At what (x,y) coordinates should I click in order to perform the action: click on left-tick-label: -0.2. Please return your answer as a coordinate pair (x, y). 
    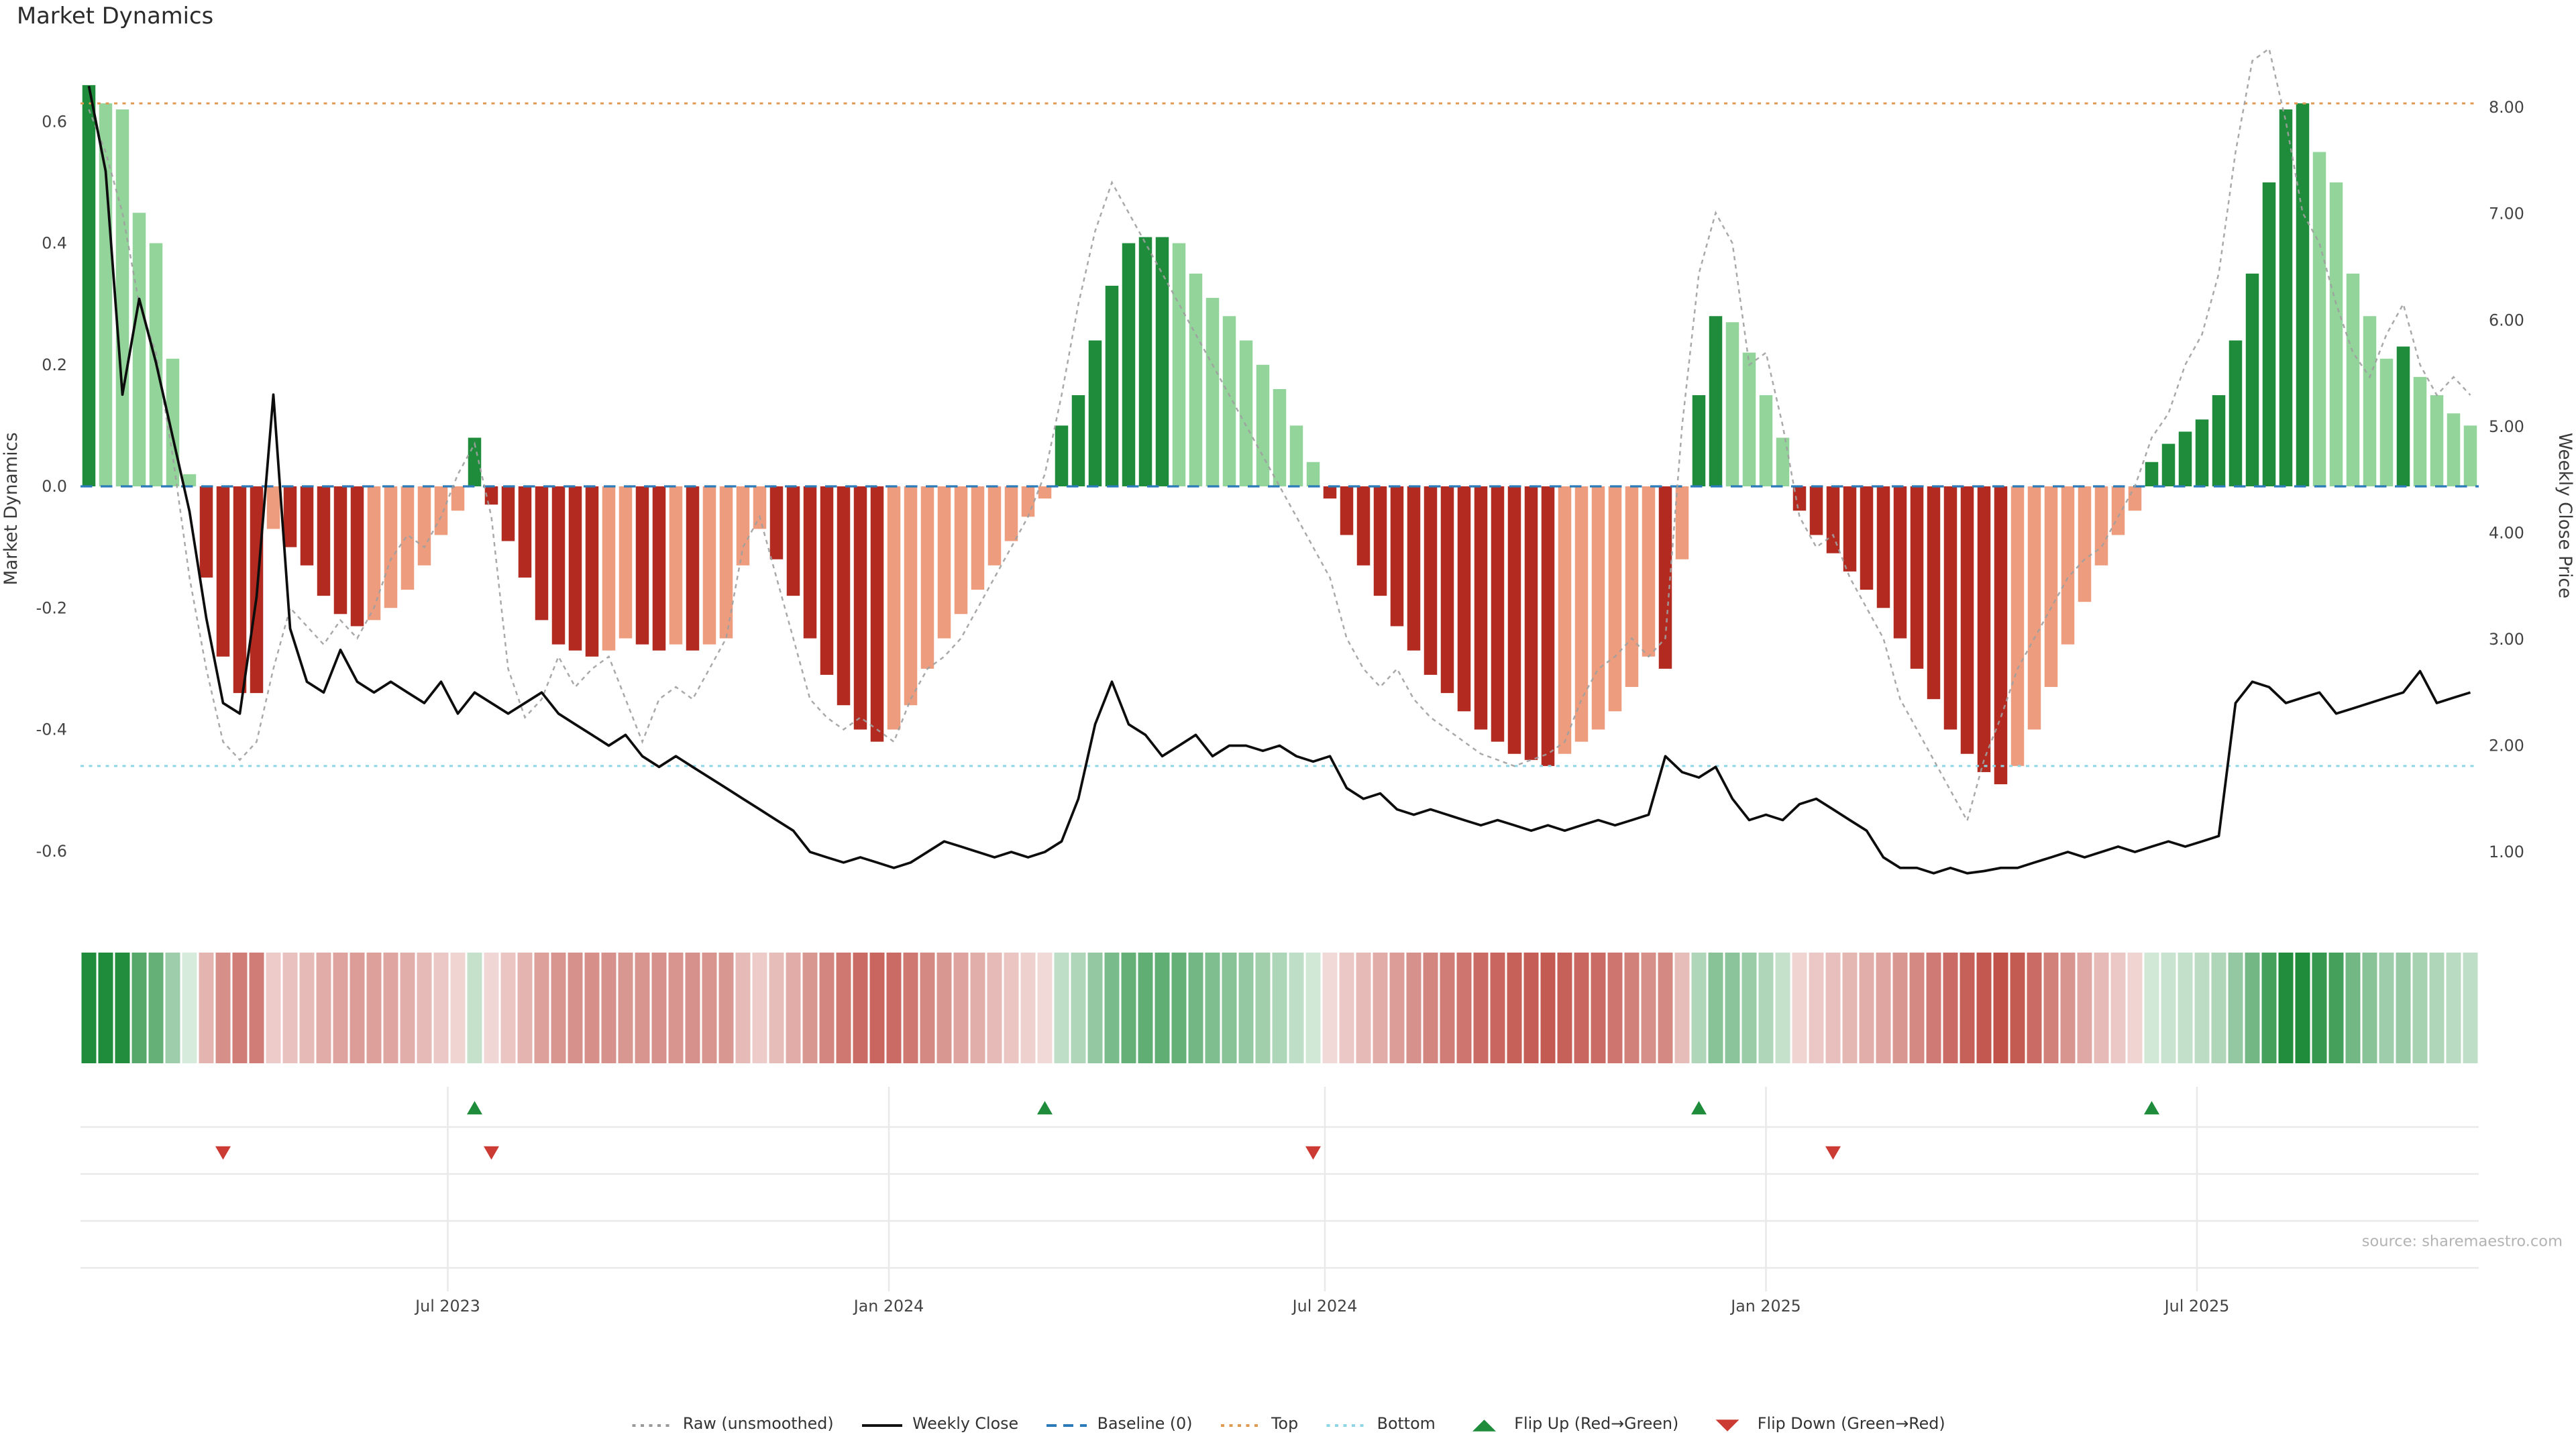
    Looking at the image, I should click on (51, 607).